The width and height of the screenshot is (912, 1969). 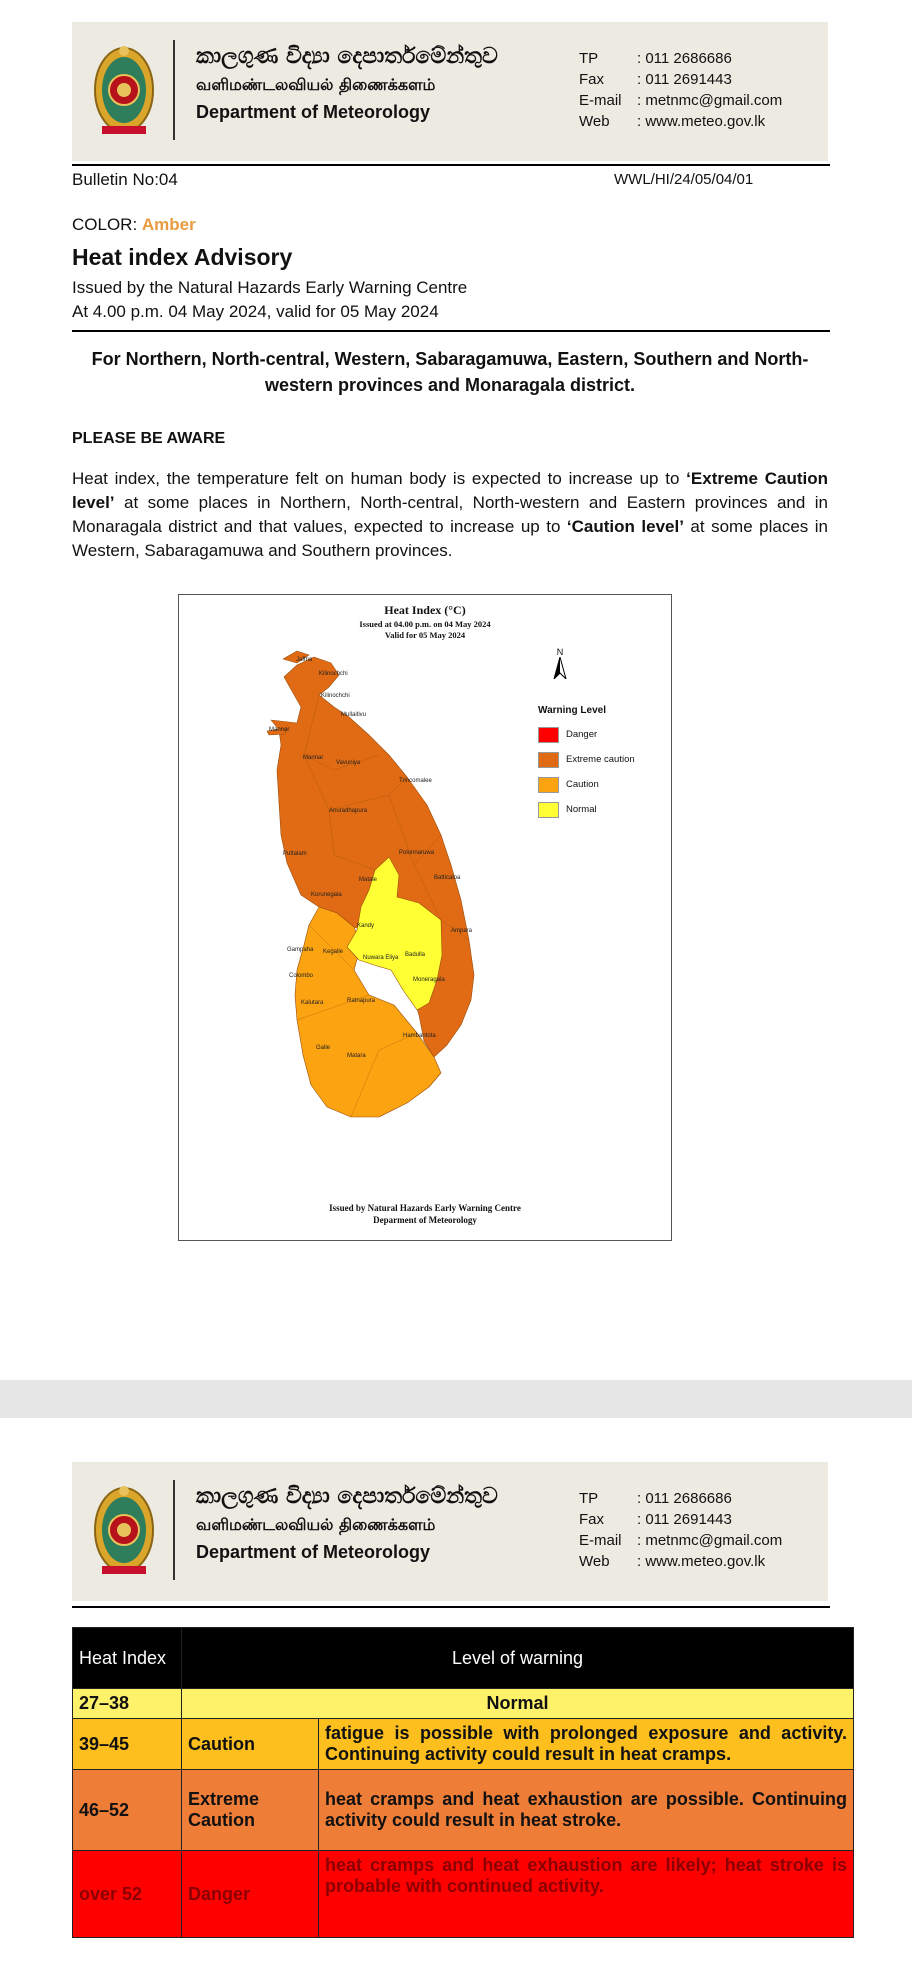 What do you see at coordinates (684, 179) in the screenshot?
I see `bulletin-code: WWL/HI/24/05/04/01` at bounding box center [684, 179].